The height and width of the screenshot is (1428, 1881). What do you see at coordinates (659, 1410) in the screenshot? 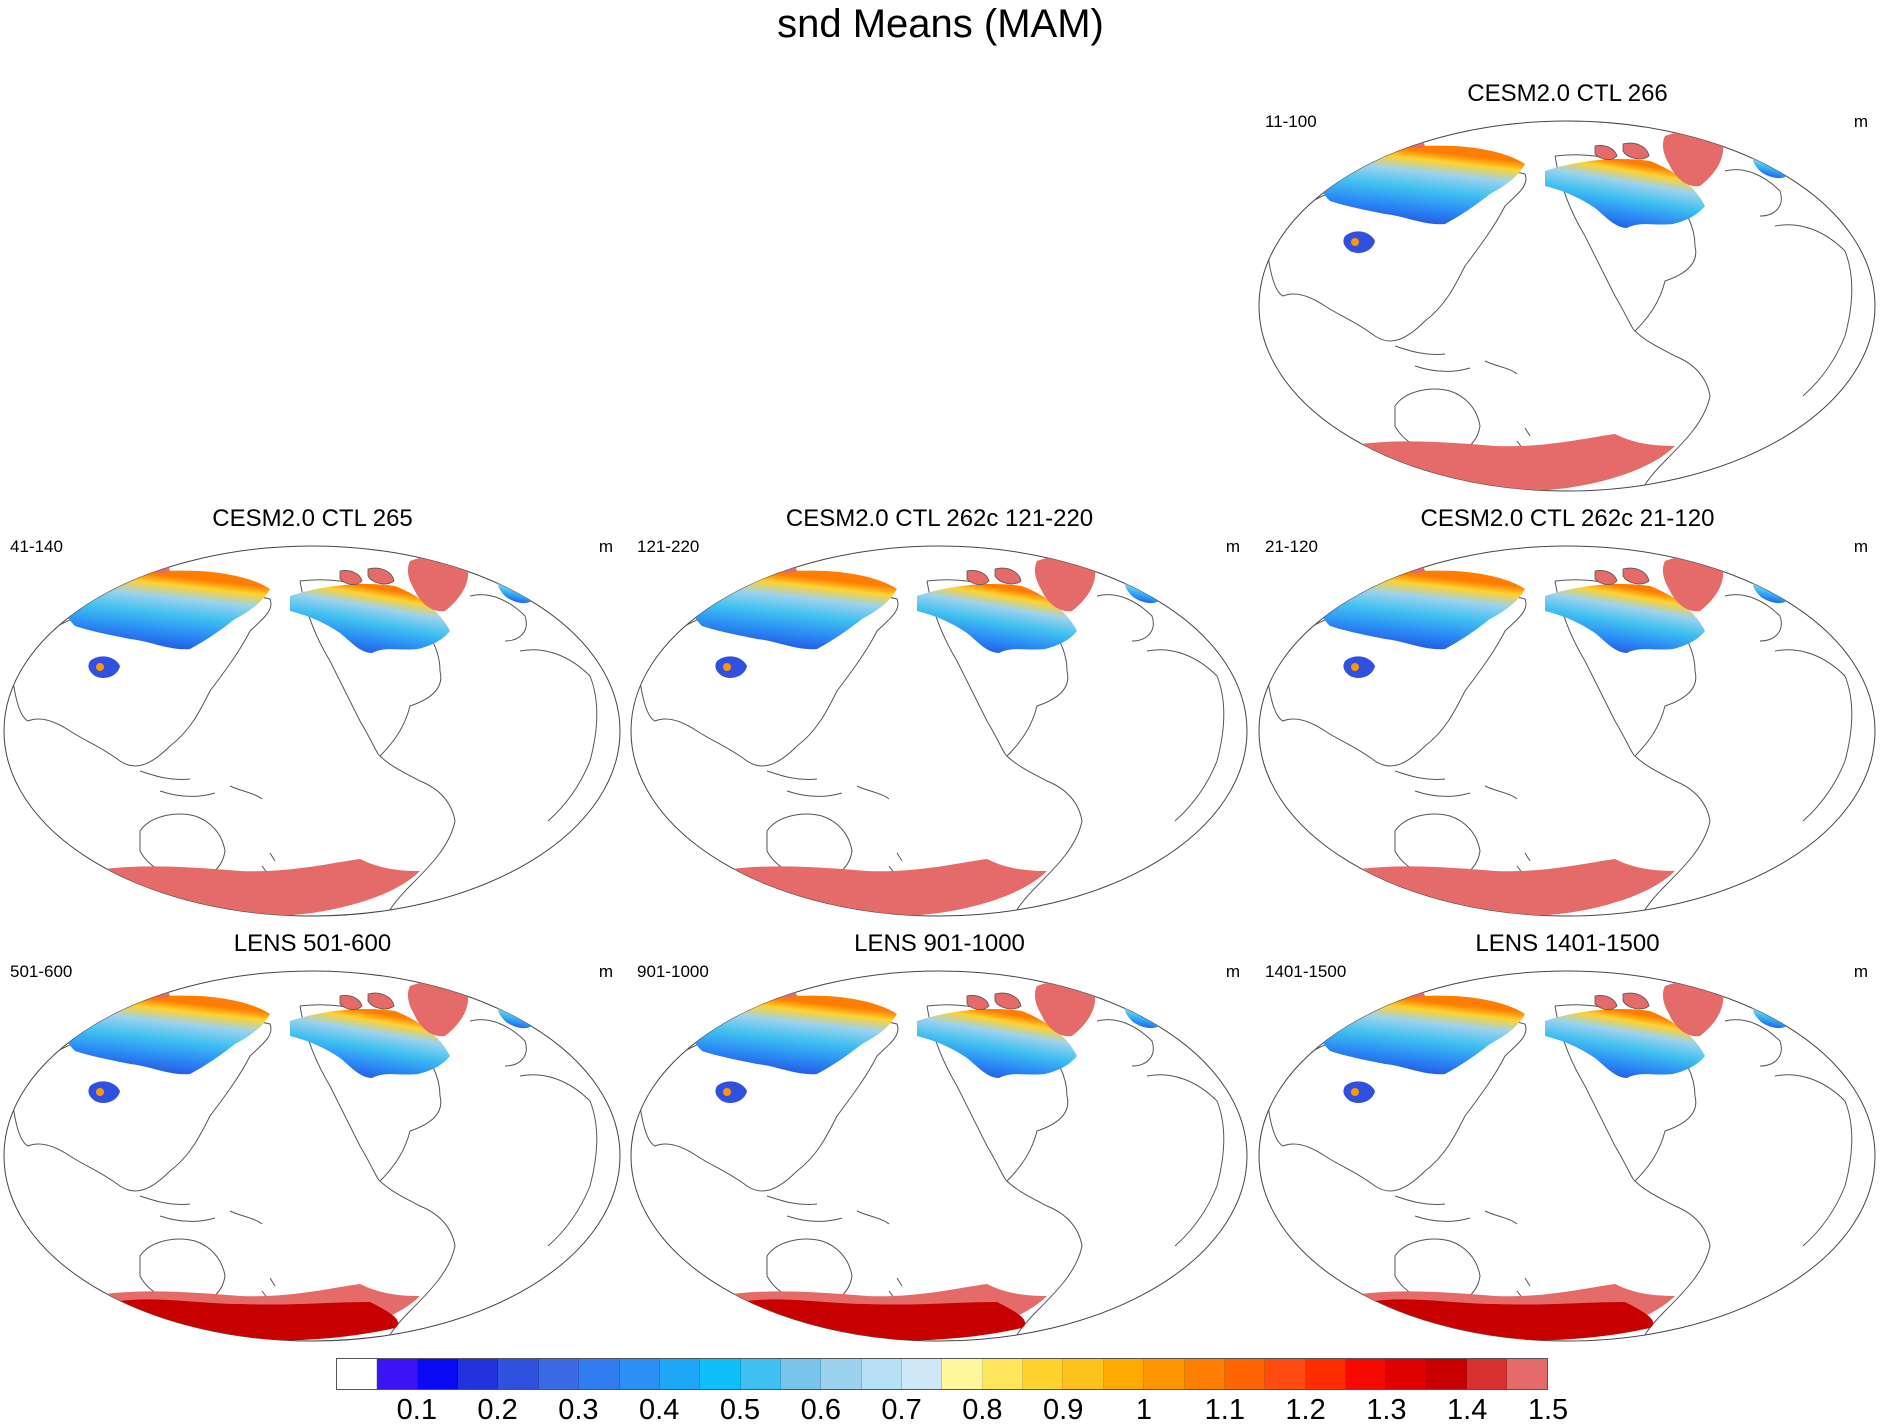
I see `colorbar-label: 0.4` at bounding box center [659, 1410].